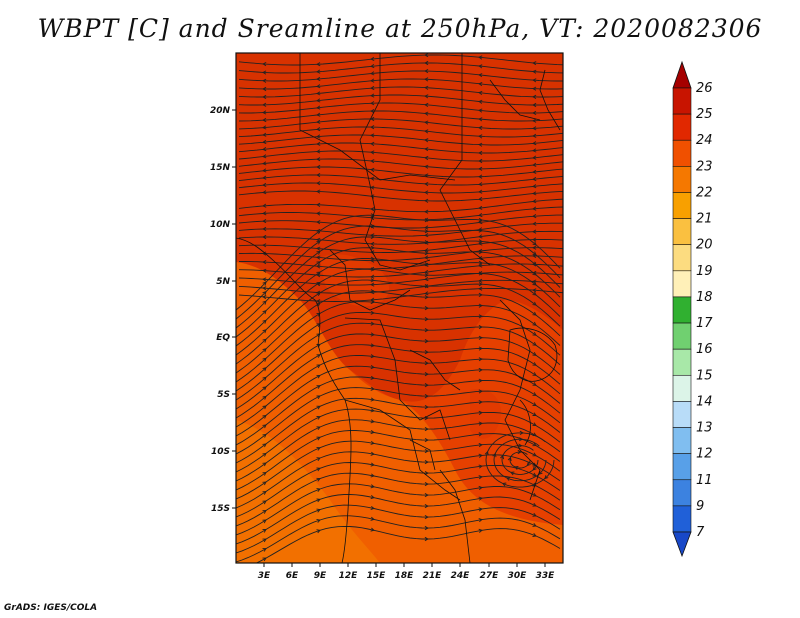 The image size is (800, 618). What do you see at coordinates (704, 454) in the screenshot?
I see `colorbar-label: 12` at bounding box center [704, 454].